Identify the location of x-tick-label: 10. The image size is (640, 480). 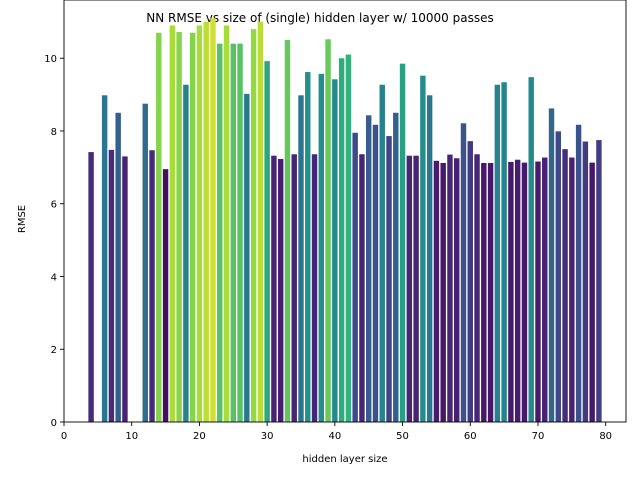
(131, 436).